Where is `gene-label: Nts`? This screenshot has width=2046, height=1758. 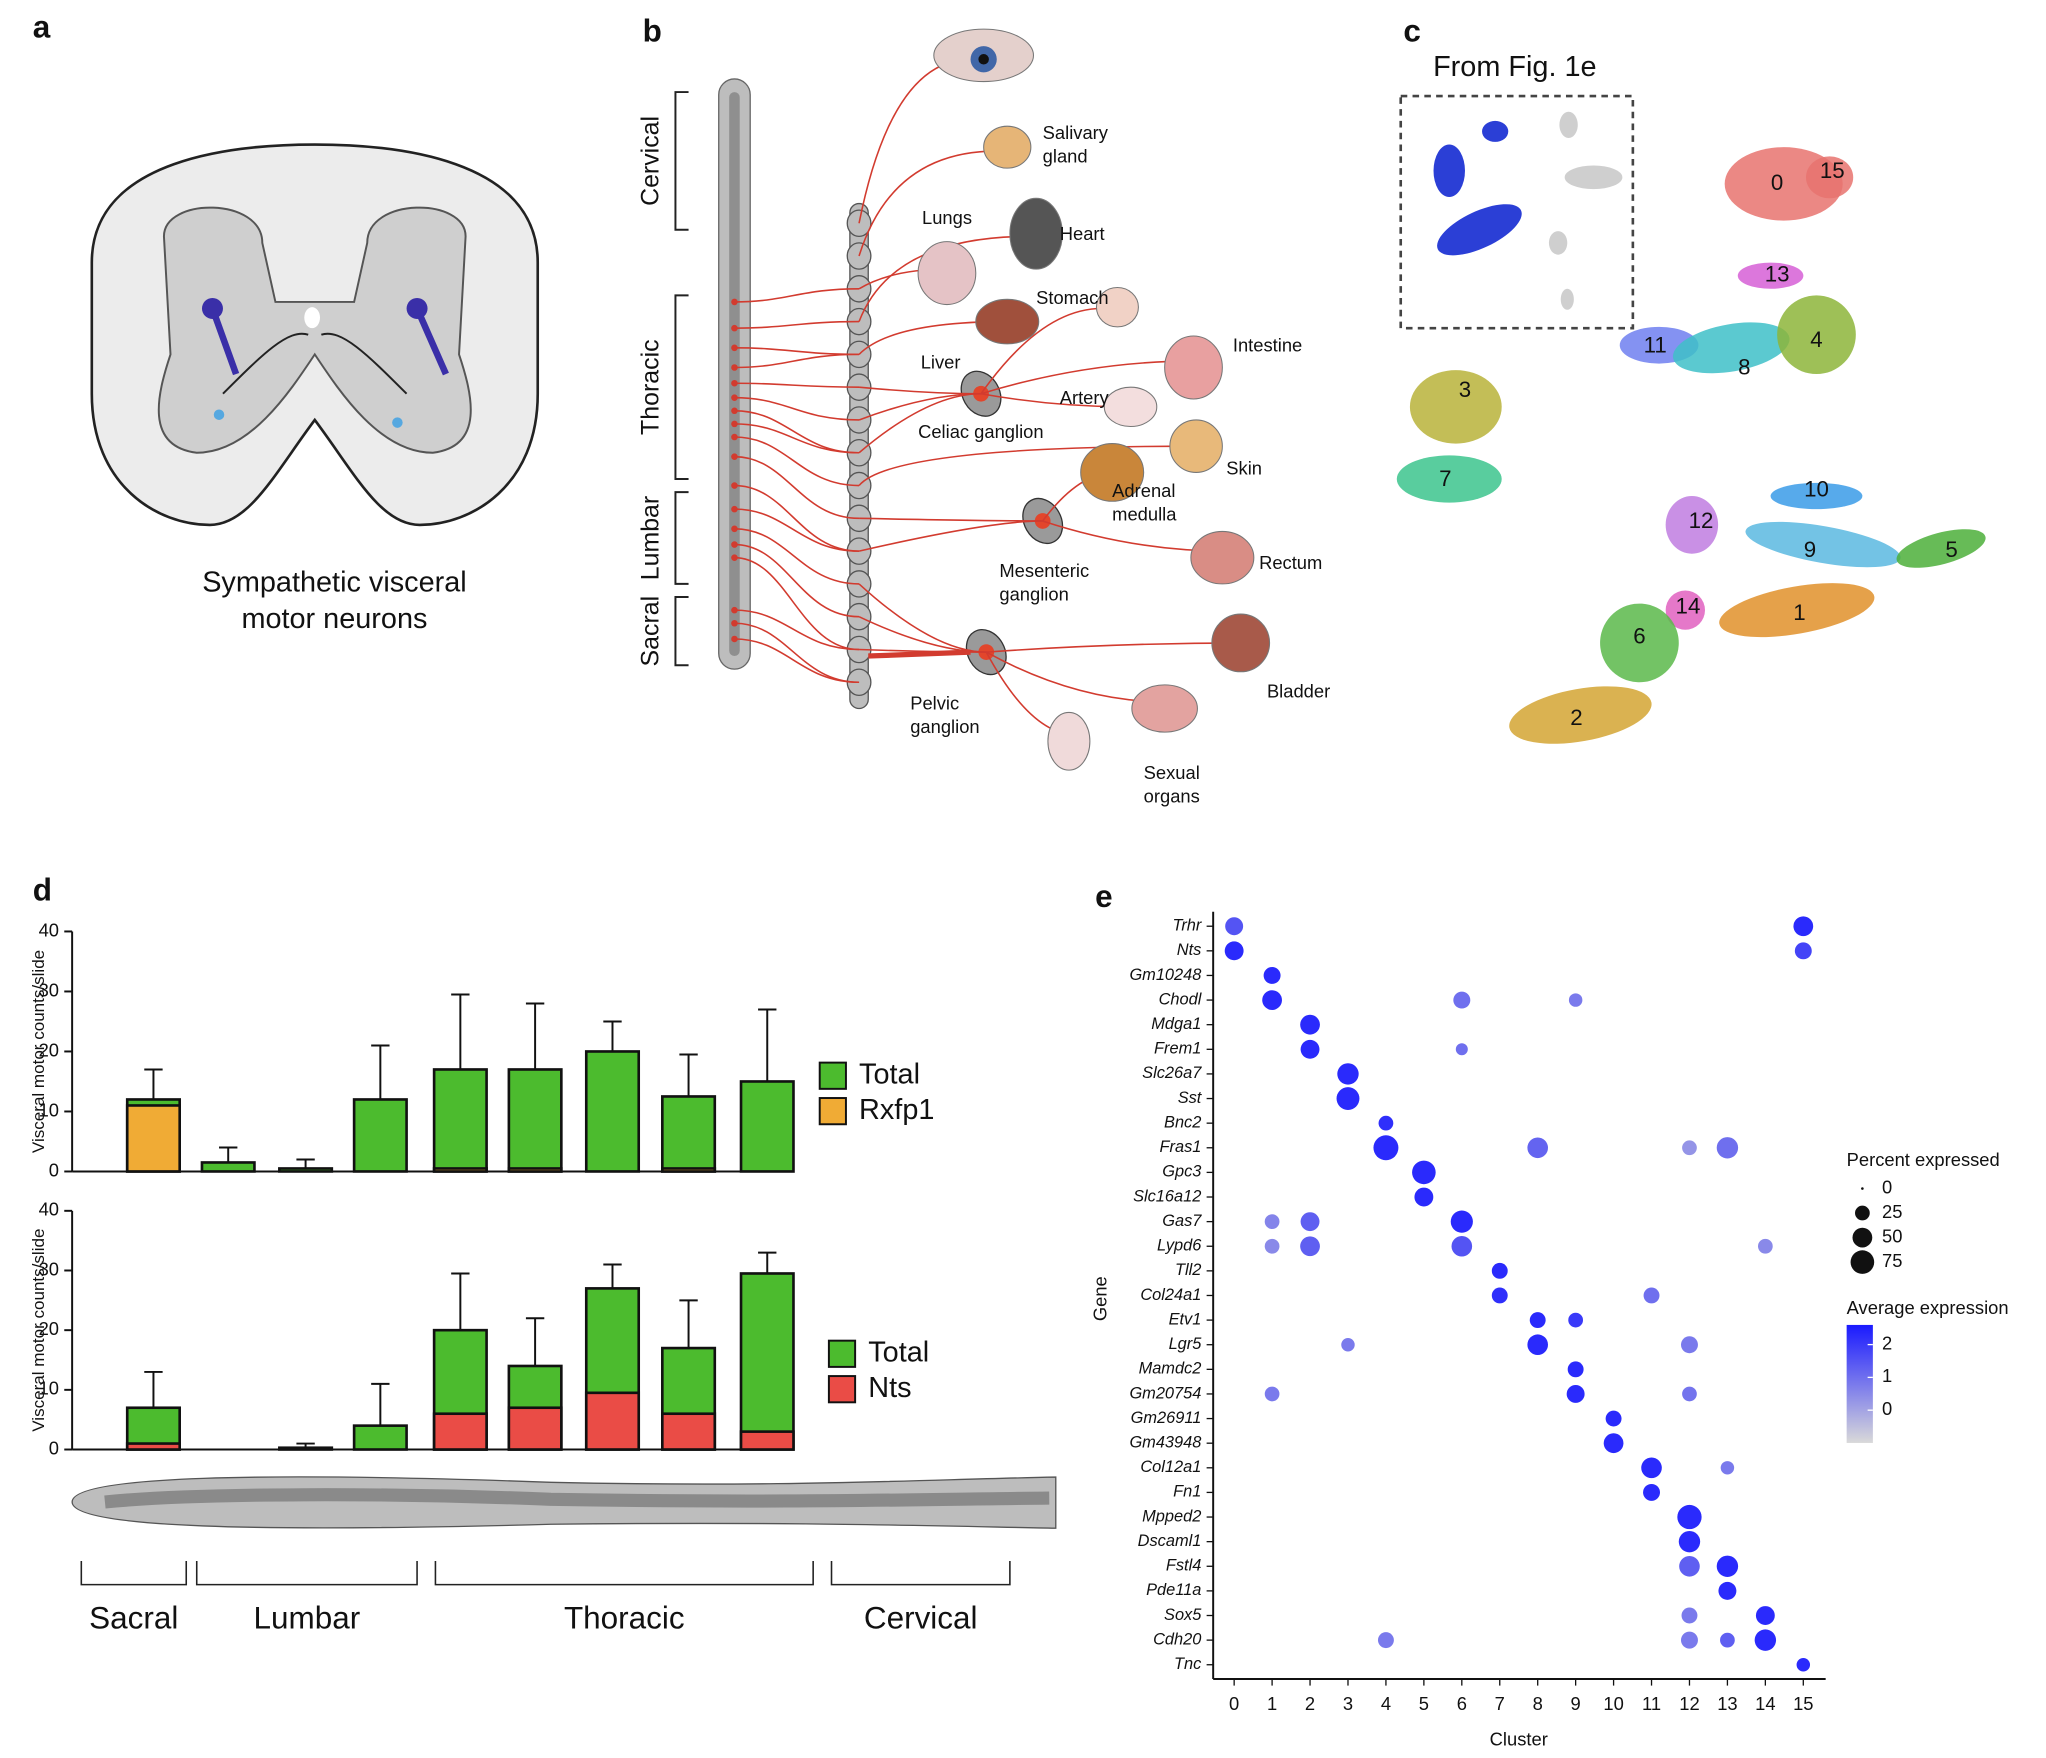 gene-label: Nts is located at coordinates (1189, 950).